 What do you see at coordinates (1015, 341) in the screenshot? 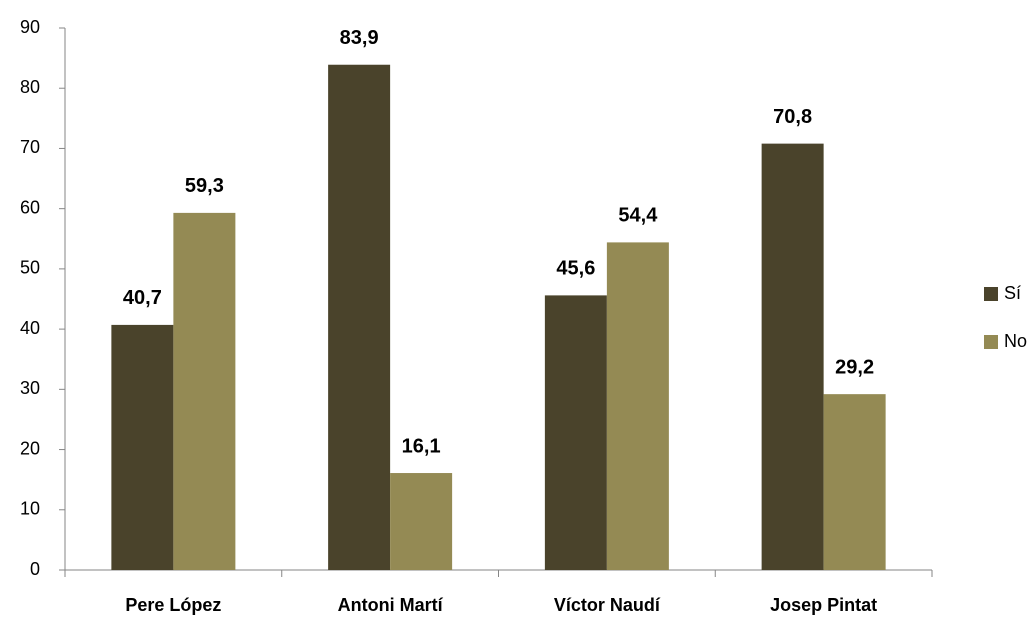
I see `legend-label: No` at bounding box center [1015, 341].